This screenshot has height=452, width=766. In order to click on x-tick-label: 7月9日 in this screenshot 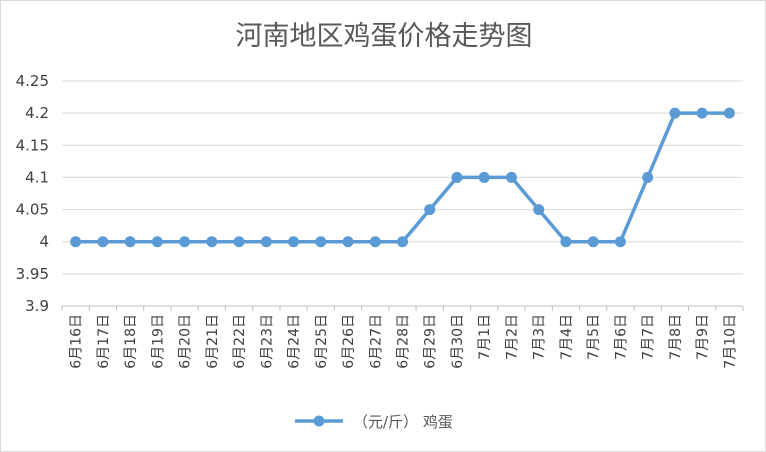, I will do `click(703, 337)`.